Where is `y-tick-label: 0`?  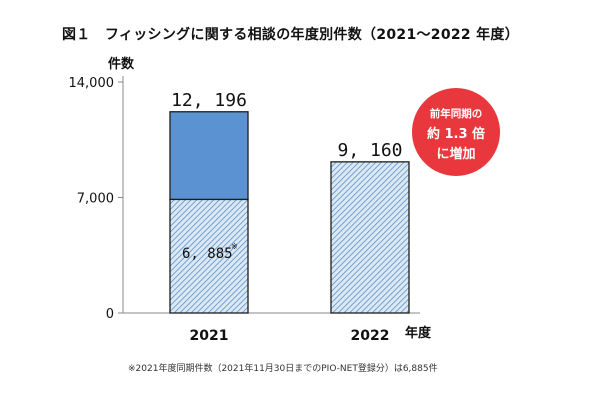 y-tick-label: 0 is located at coordinates (110, 314).